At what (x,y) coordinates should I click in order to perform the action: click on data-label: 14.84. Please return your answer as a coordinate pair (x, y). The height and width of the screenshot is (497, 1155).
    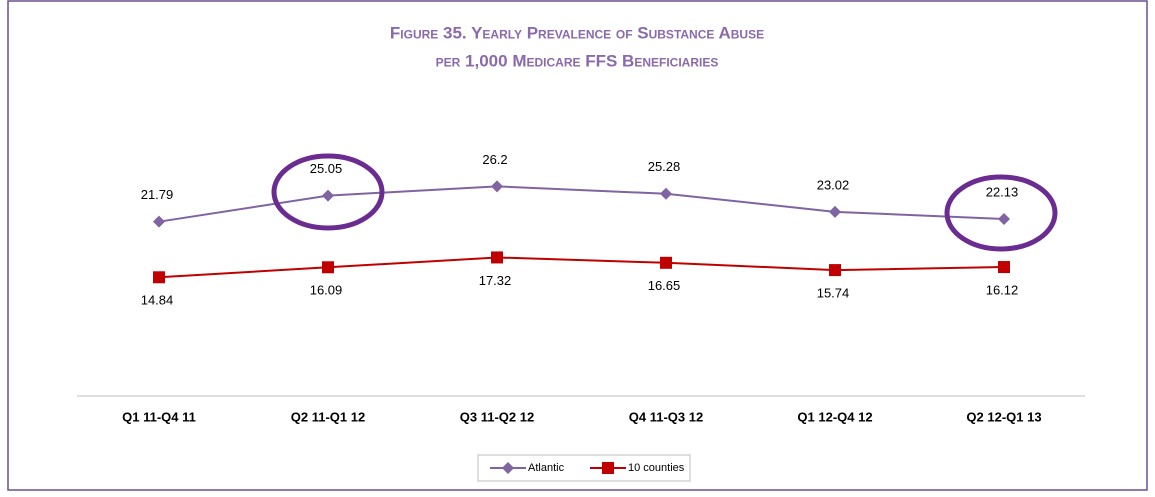
    Looking at the image, I should click on (157, 300).